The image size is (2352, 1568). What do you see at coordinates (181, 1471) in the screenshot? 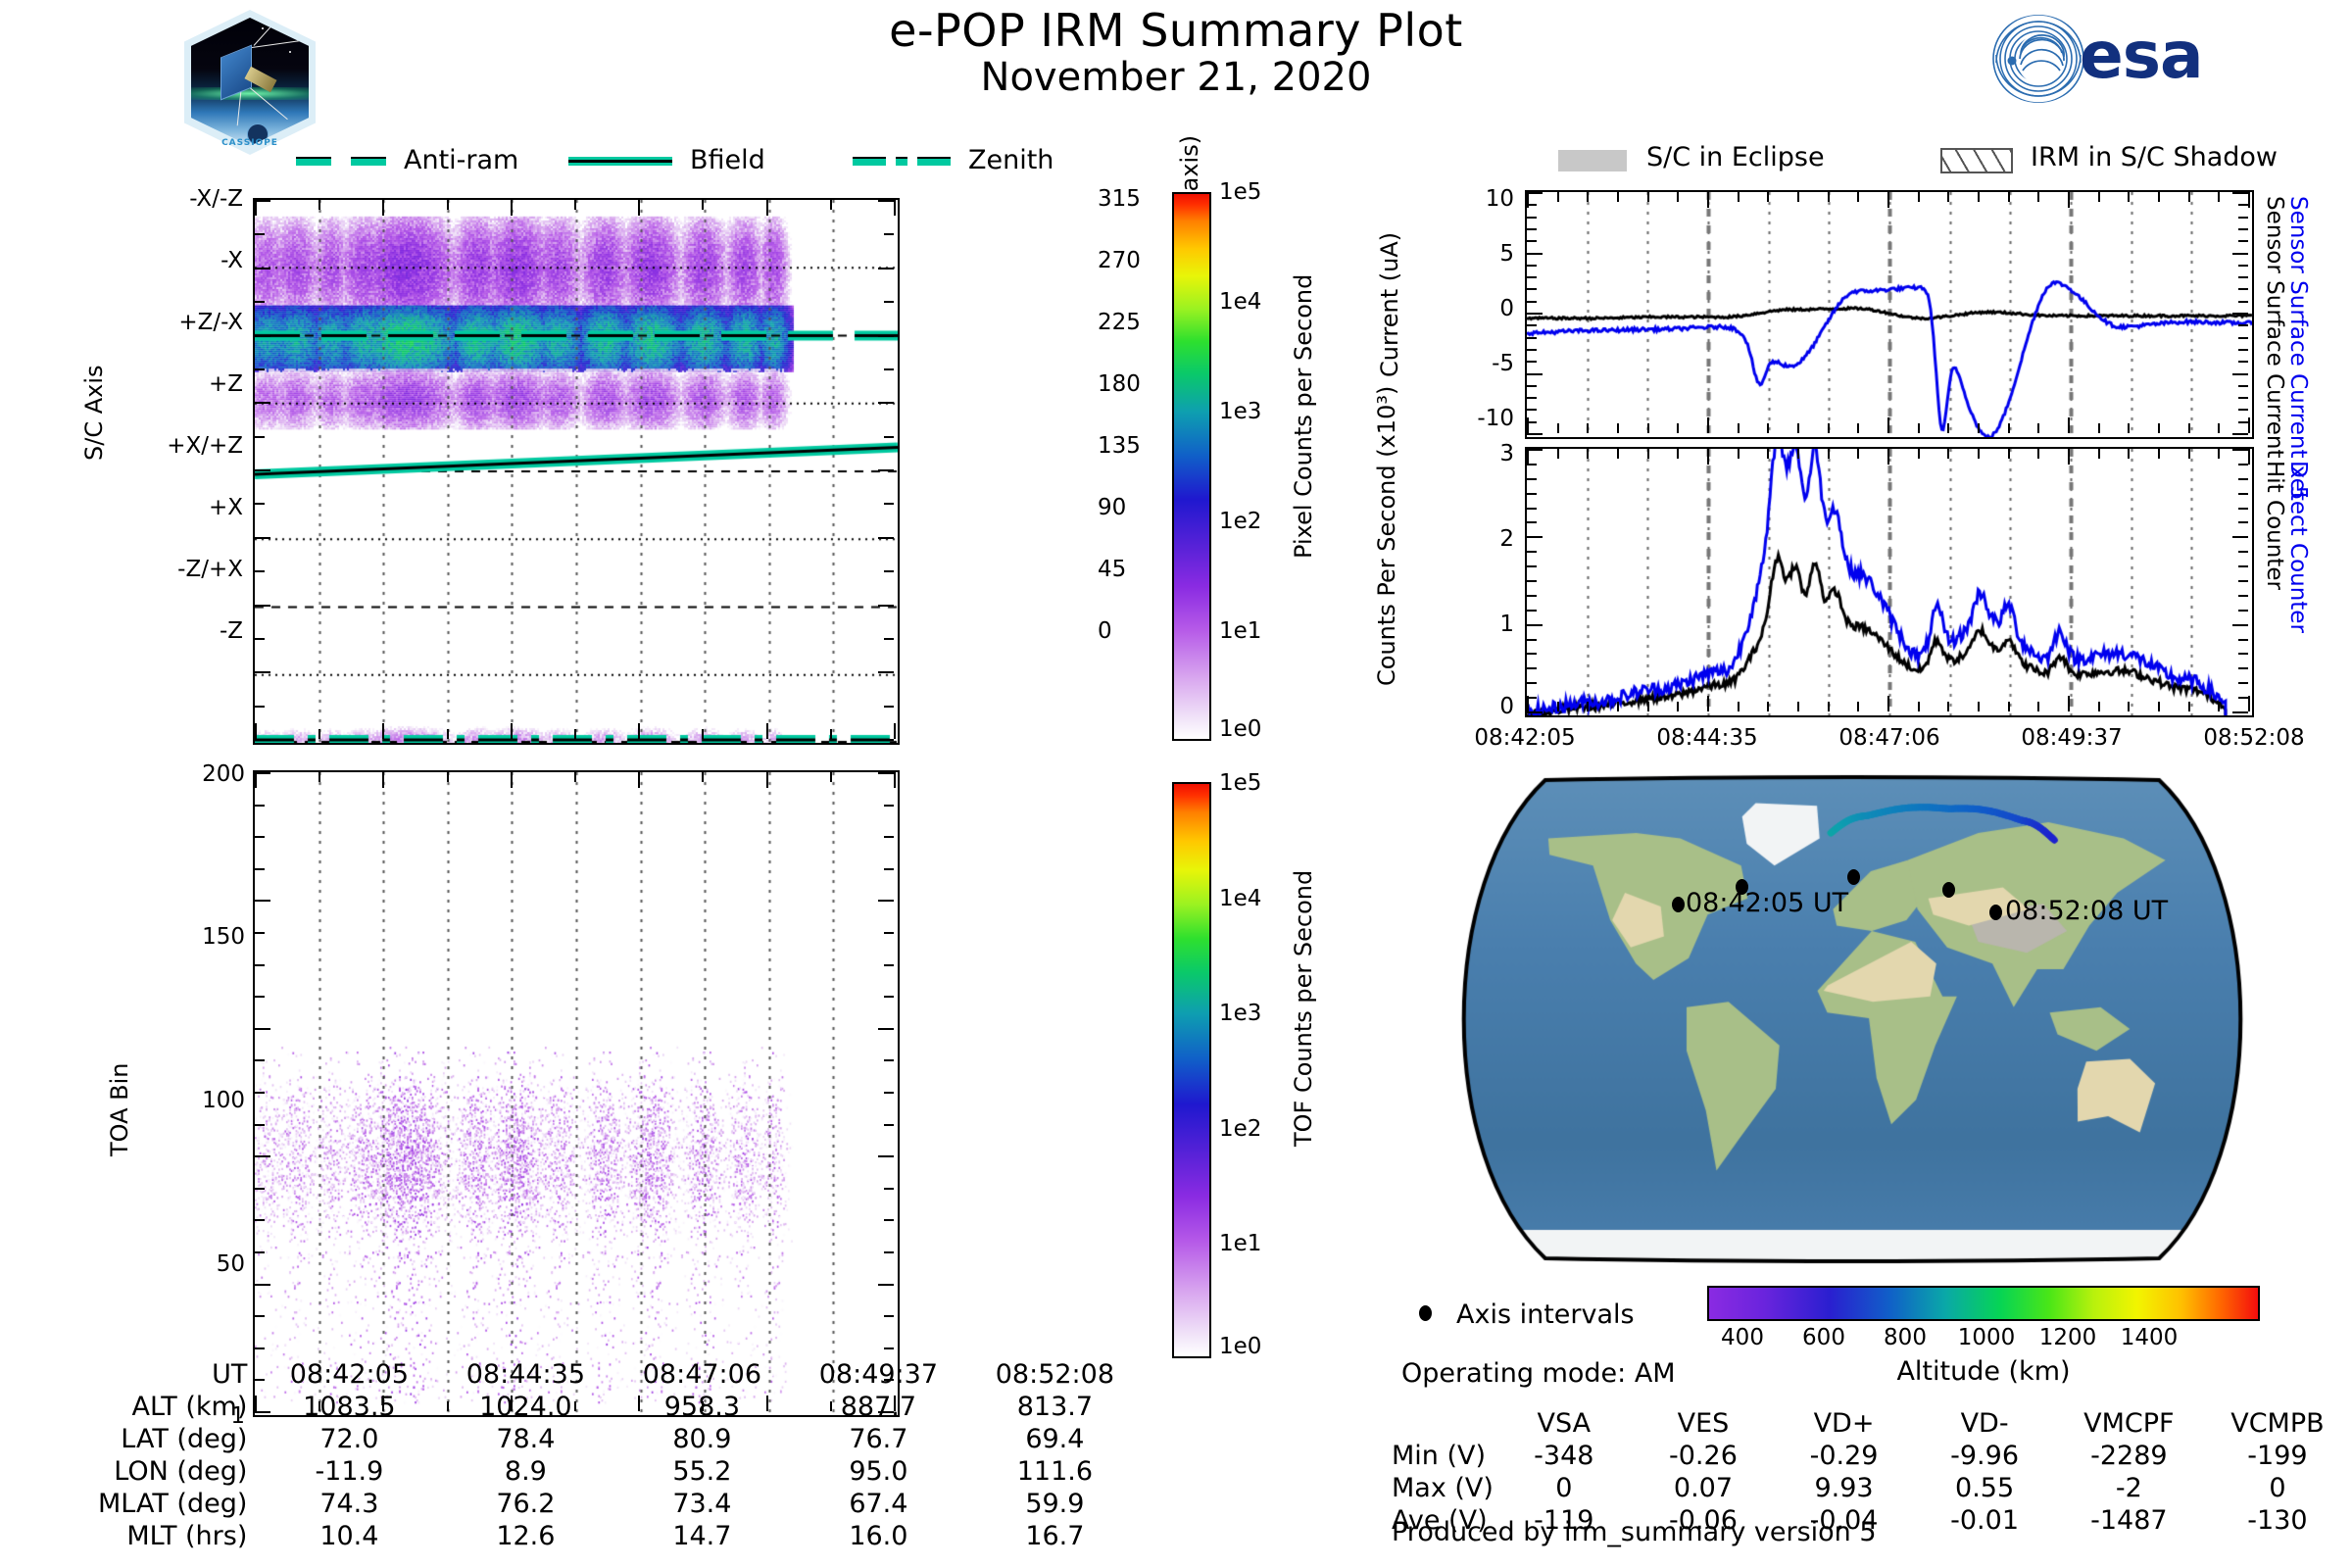
I see `row-label-lon: LON (deg)` at bounding box center [181, 1471].